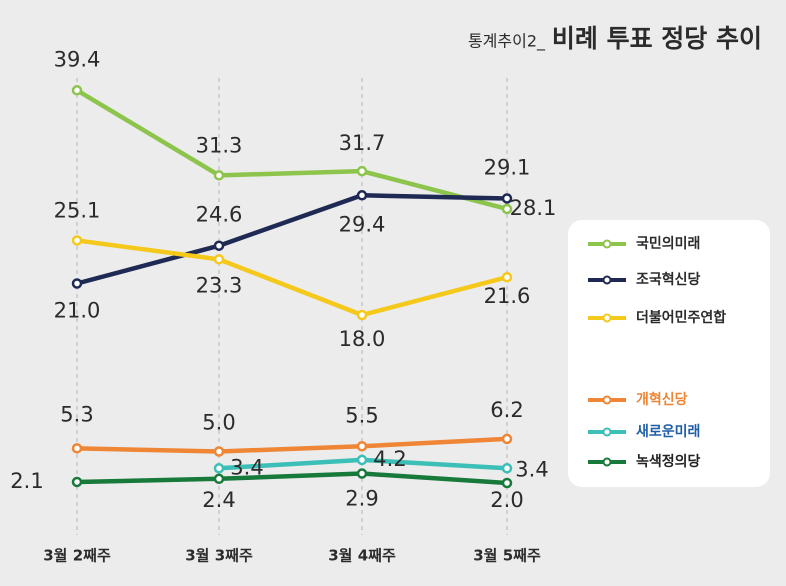  What do you see at coordinates (681, 317) in the screenshot?
I see `legend-label: 더불어민주연합` at bounding box center [681, 317].